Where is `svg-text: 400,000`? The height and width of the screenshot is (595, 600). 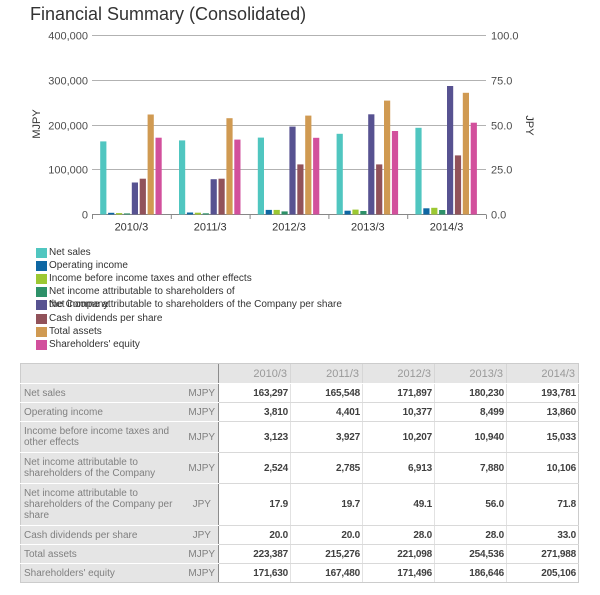 svg-text: 400,000 is located at coordinates (68, 37).